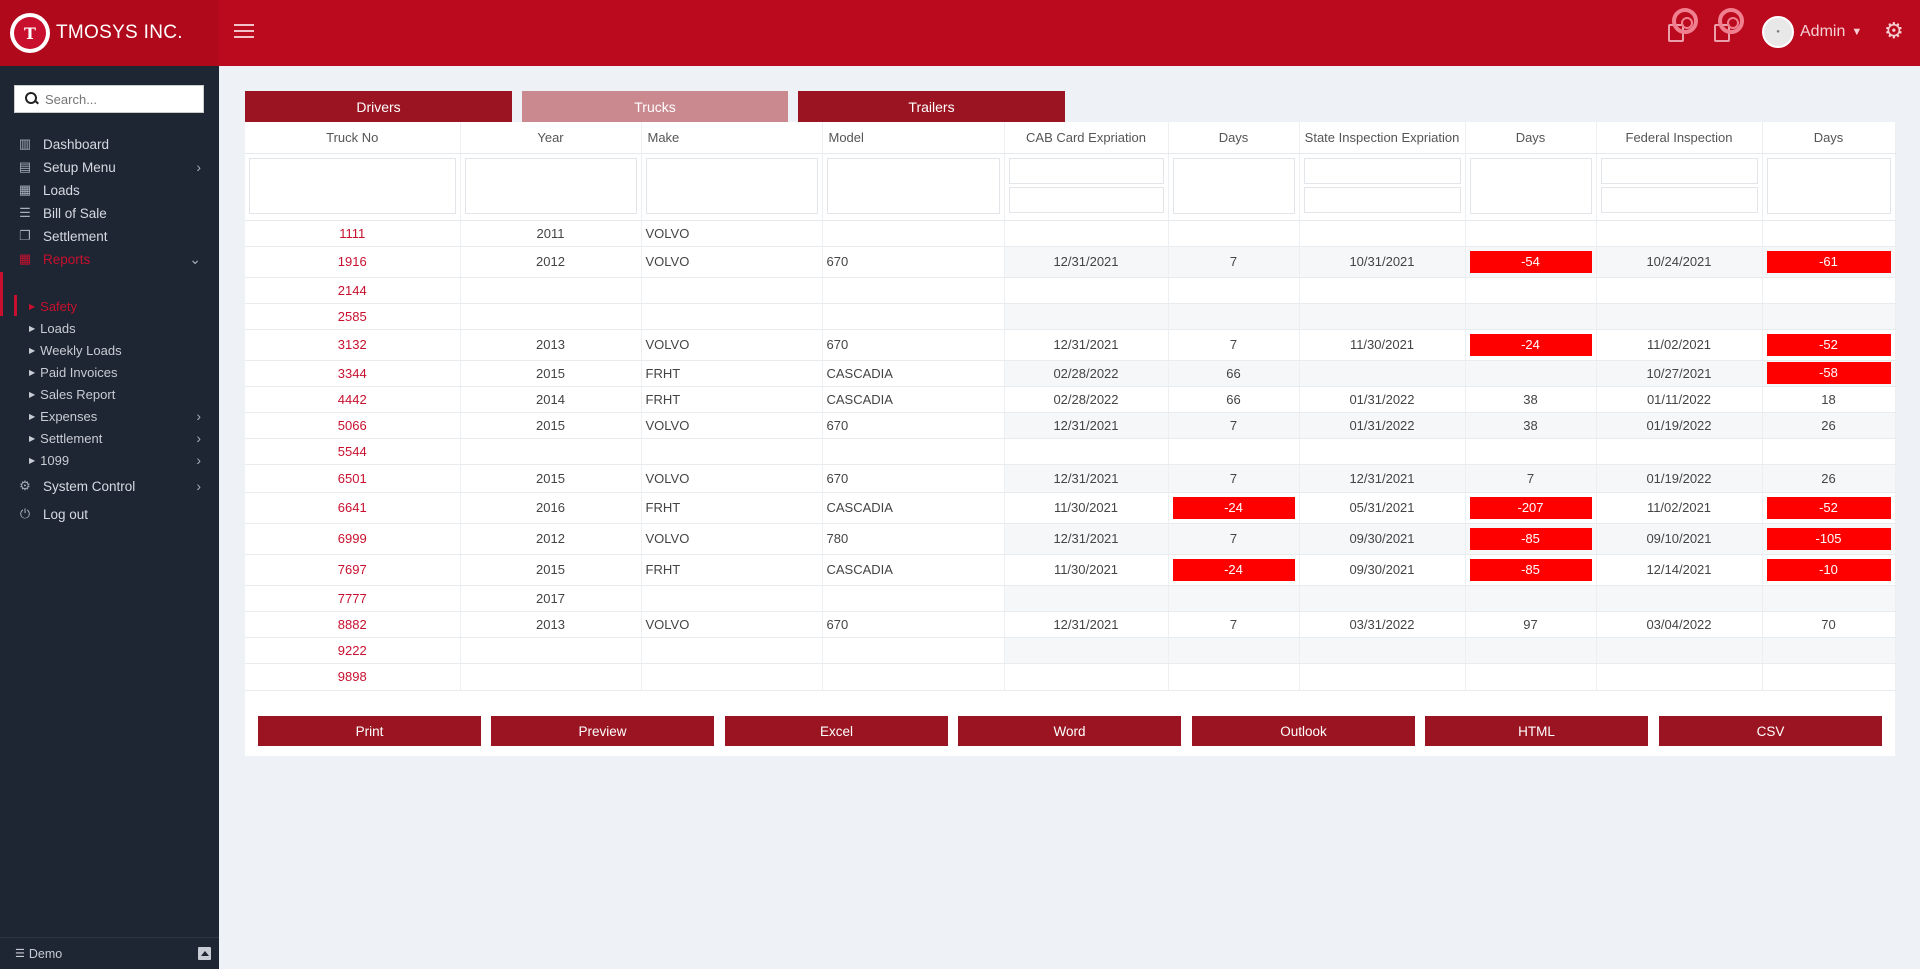  Describe the element at coordinates (109, 514) in the screenshot. I see `sidebar-item-log-out: ⏻ Log out` at that location.